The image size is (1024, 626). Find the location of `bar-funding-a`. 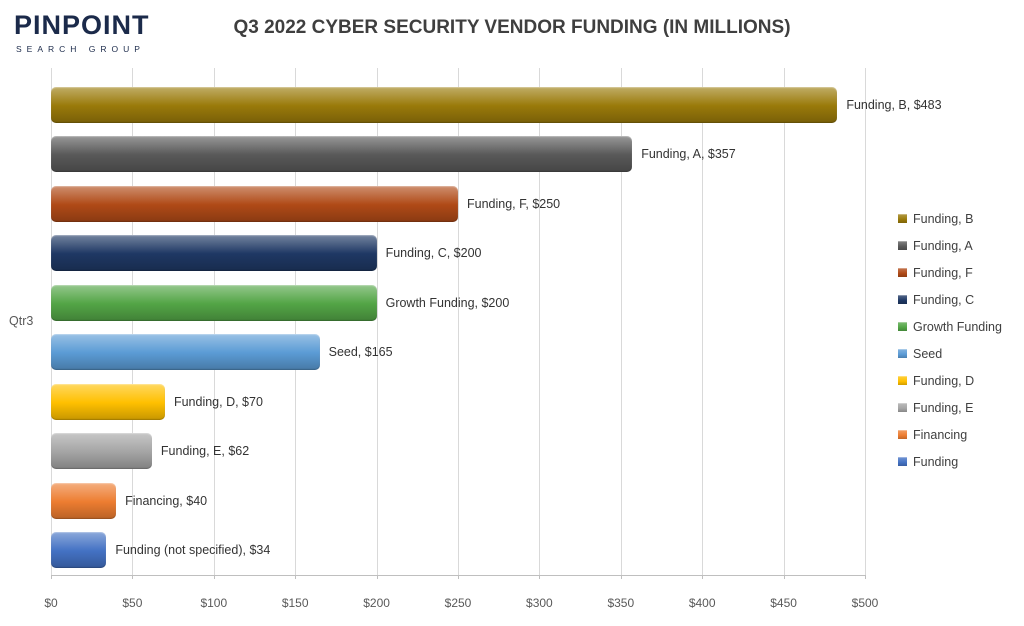

bar-funding-a is located at coordinates (342, 154).